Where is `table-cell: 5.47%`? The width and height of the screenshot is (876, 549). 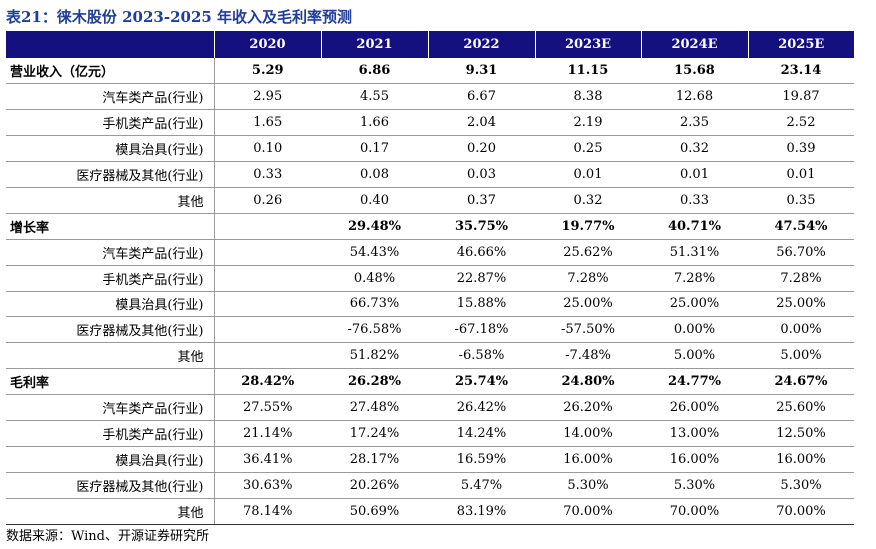 table-cell: 5.47% is located at coordinates (481, 485).